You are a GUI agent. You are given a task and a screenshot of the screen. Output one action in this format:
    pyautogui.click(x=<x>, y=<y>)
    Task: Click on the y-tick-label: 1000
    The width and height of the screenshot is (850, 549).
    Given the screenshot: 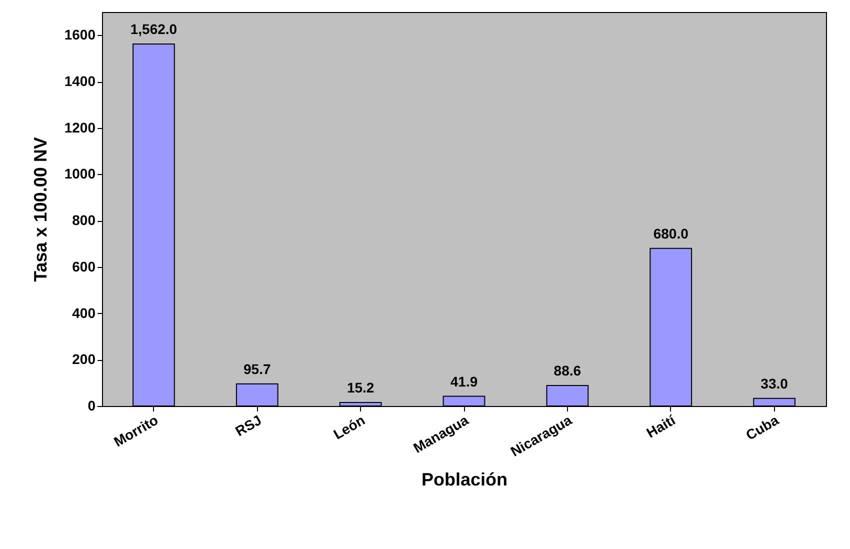 What is the action you would take?
    pyautogui.click(x=80, y=174)
    